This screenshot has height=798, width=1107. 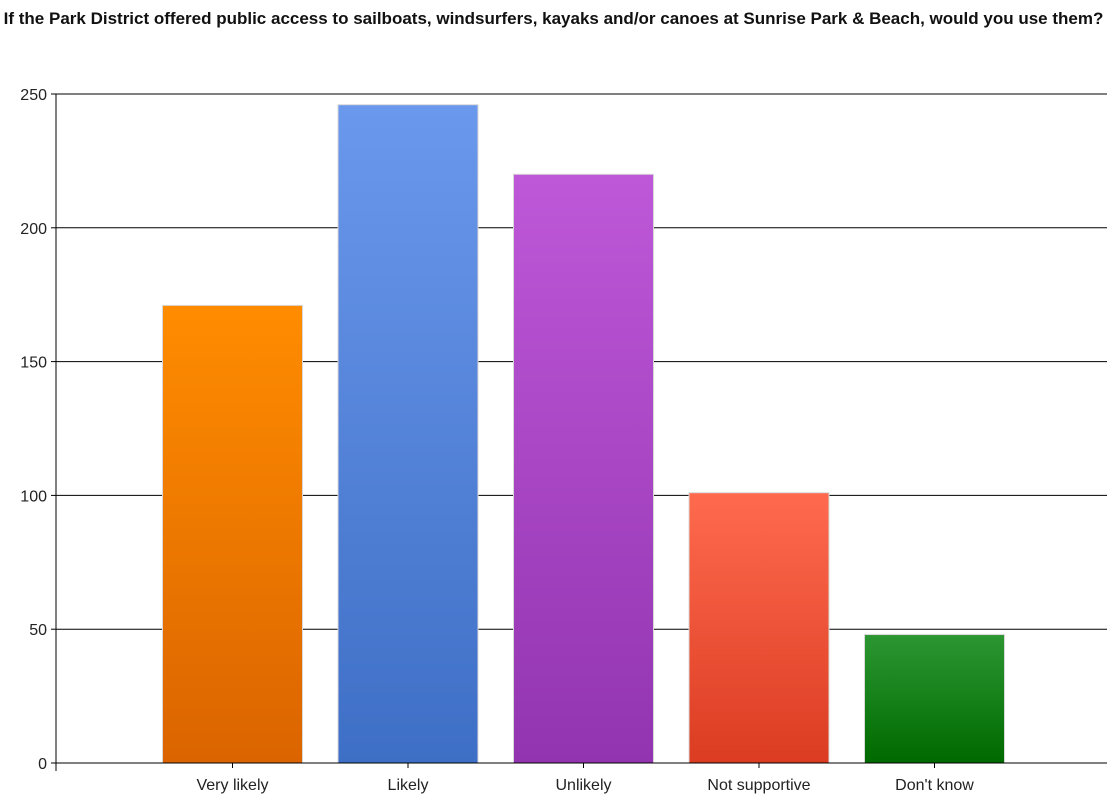 I want to click on x-tick-label: Unlikely, so click(x=583, y=785).